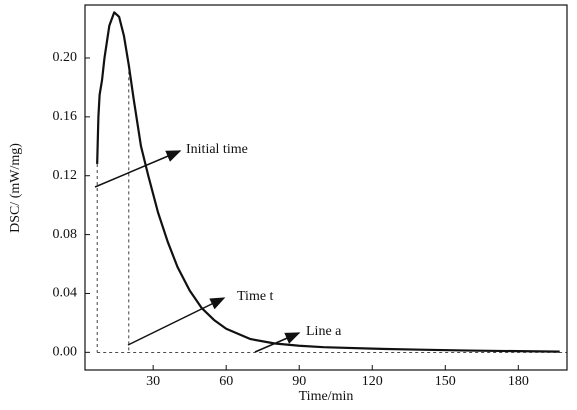  What do you see at coordinates (65, 175) in the screenshot?
I see `y-tick-label: 0.12` at bounding box center [65, 175].